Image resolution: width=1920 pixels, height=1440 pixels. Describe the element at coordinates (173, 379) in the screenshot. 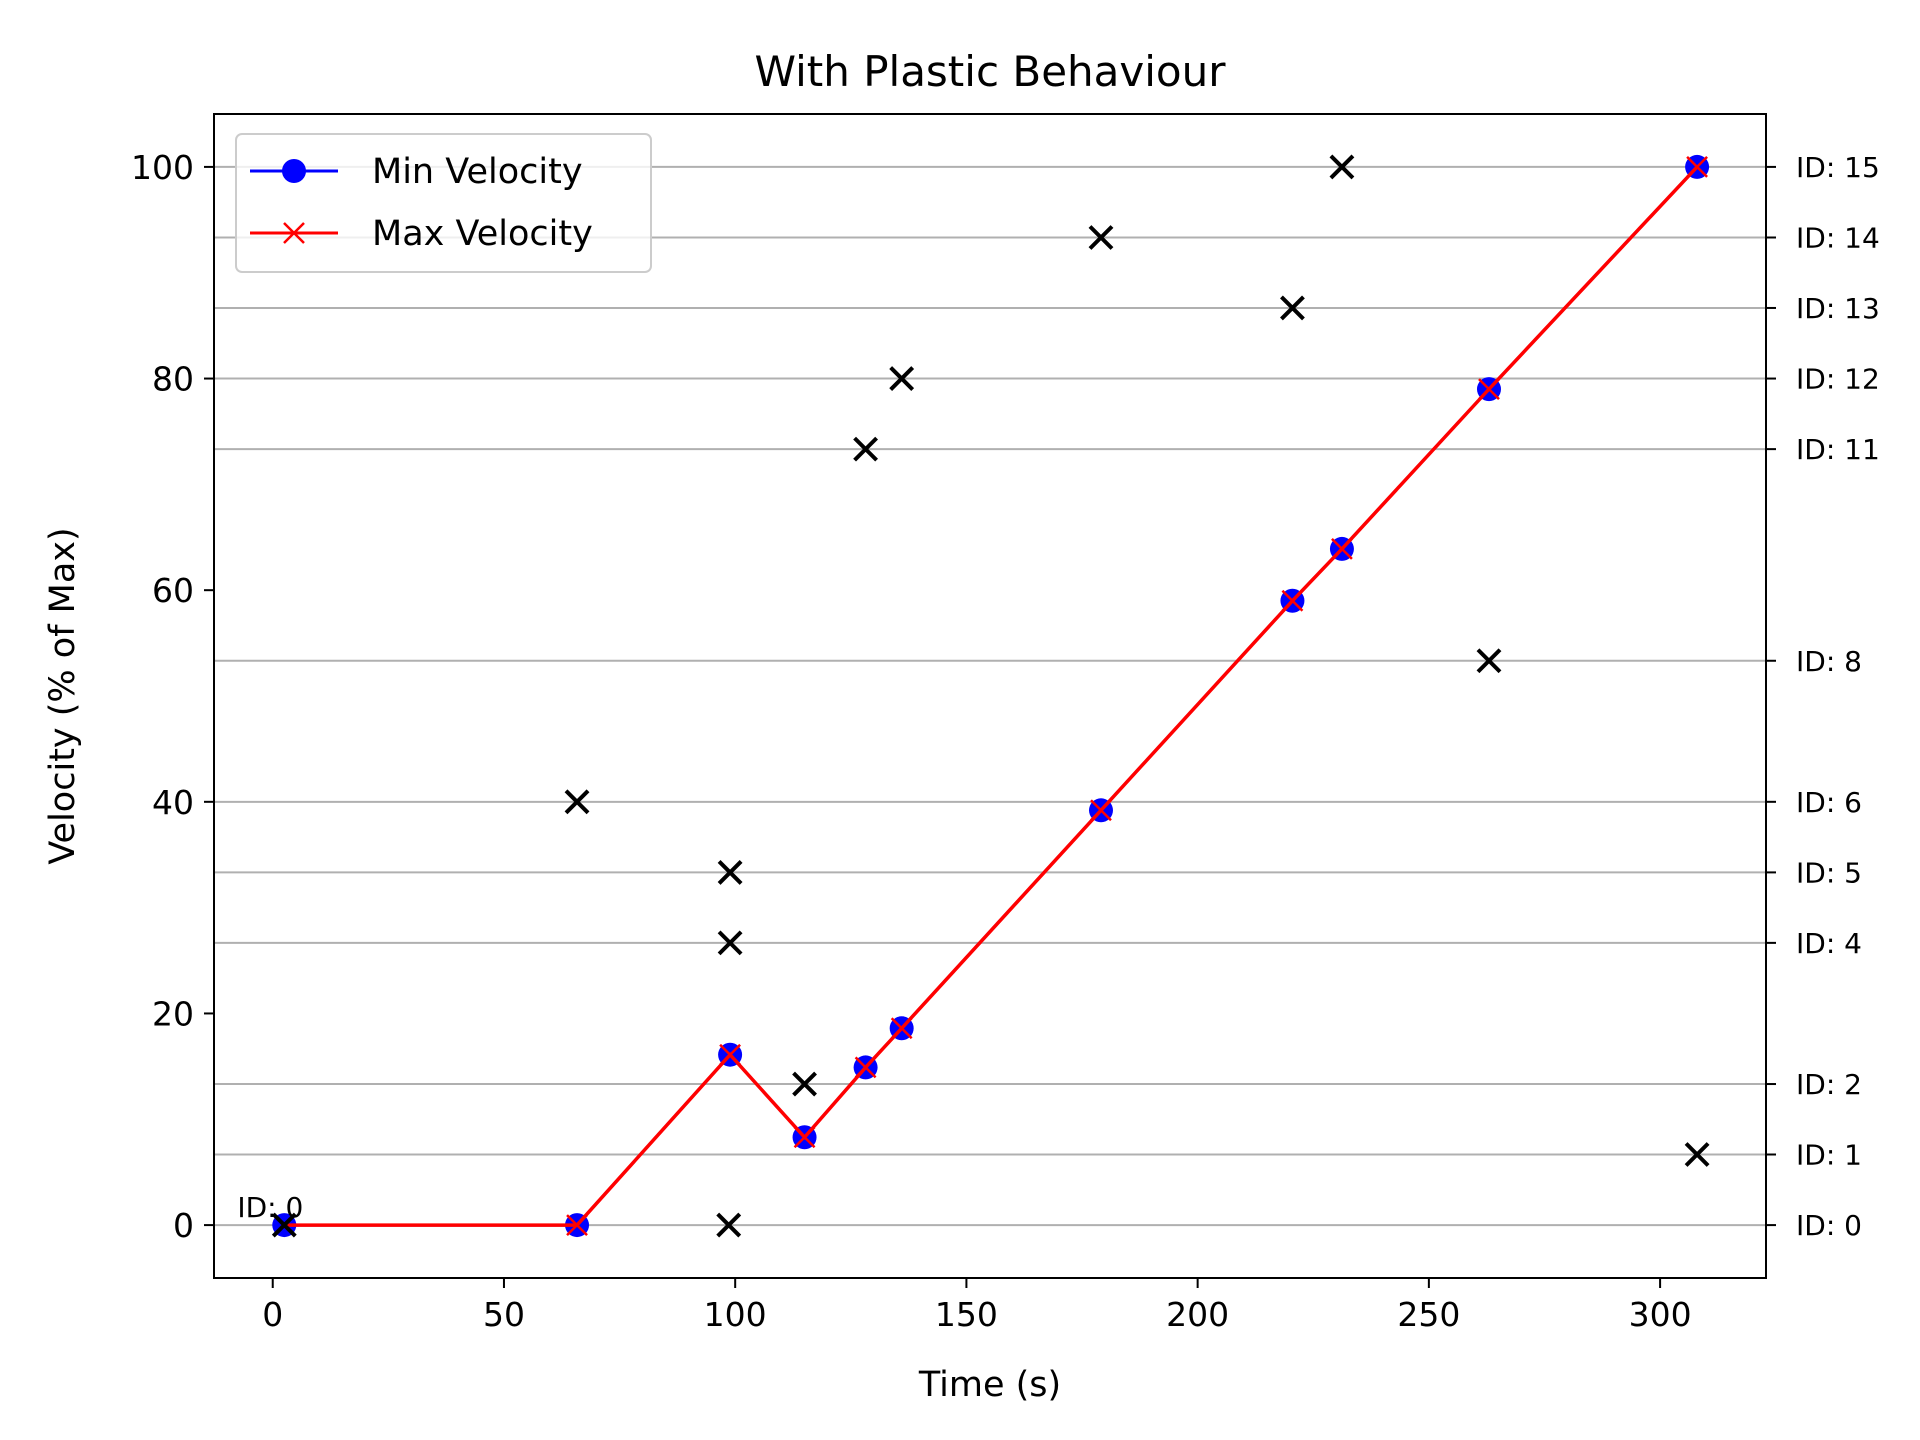

I see `y-tick-label: 80` at that location.